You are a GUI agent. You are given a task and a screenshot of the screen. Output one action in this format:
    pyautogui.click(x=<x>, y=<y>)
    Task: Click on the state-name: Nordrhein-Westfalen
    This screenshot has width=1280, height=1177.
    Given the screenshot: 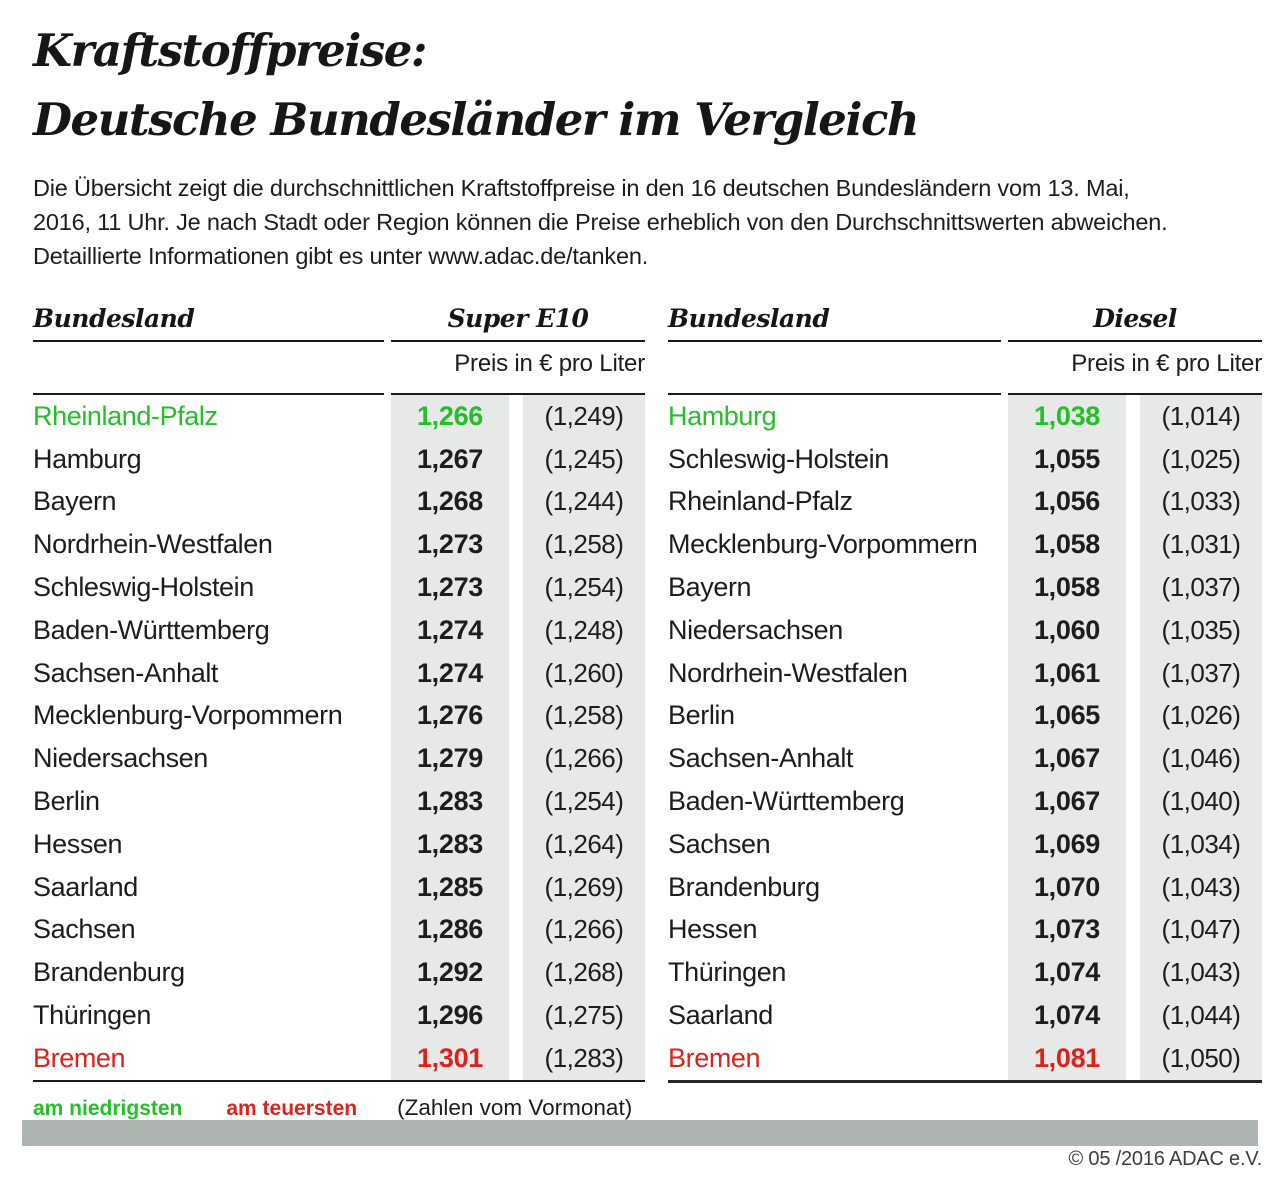 What is the action you would take?
    pyautogui.click(x=788, y=672)
    